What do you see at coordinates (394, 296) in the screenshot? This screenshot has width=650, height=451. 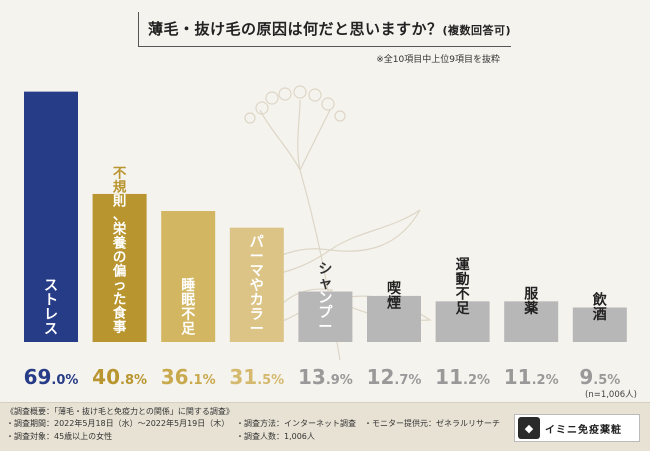 I see `category-label-6: 喫煙` at bounding box center [394, 296].